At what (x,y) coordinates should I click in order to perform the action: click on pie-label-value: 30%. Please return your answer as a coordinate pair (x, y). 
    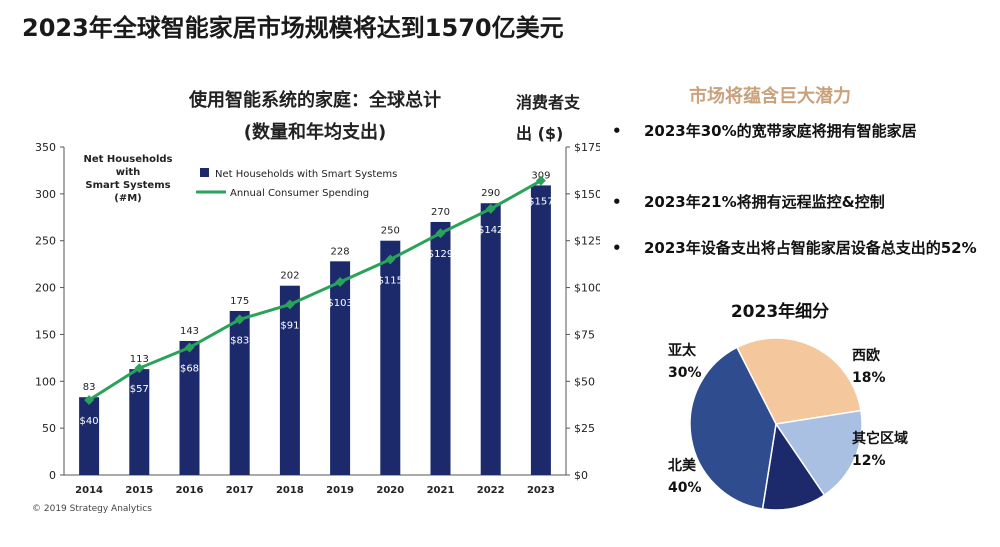
    Looking at the image, I should click on (685, 373).